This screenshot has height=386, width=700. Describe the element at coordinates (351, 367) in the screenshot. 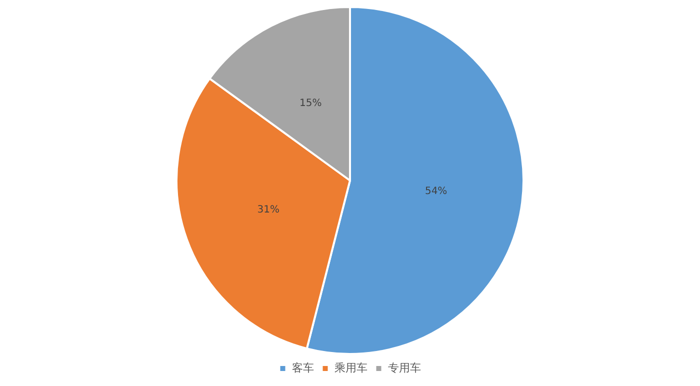

I see `legend-label: 乘用车` at that location.